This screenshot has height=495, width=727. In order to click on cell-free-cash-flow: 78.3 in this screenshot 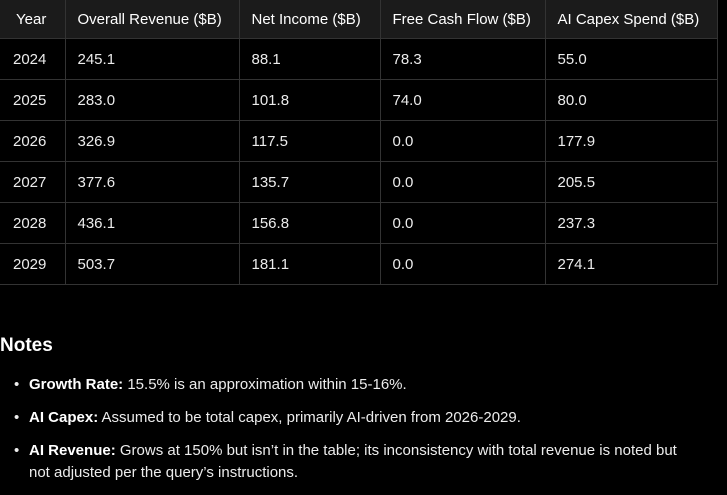, I will do `click(462, 59)`.